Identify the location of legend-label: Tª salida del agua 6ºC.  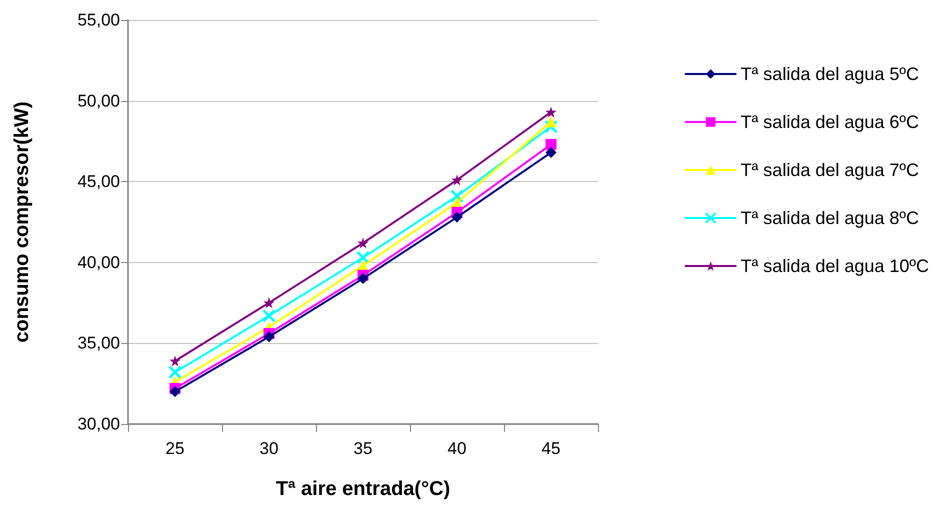
(829, 122).